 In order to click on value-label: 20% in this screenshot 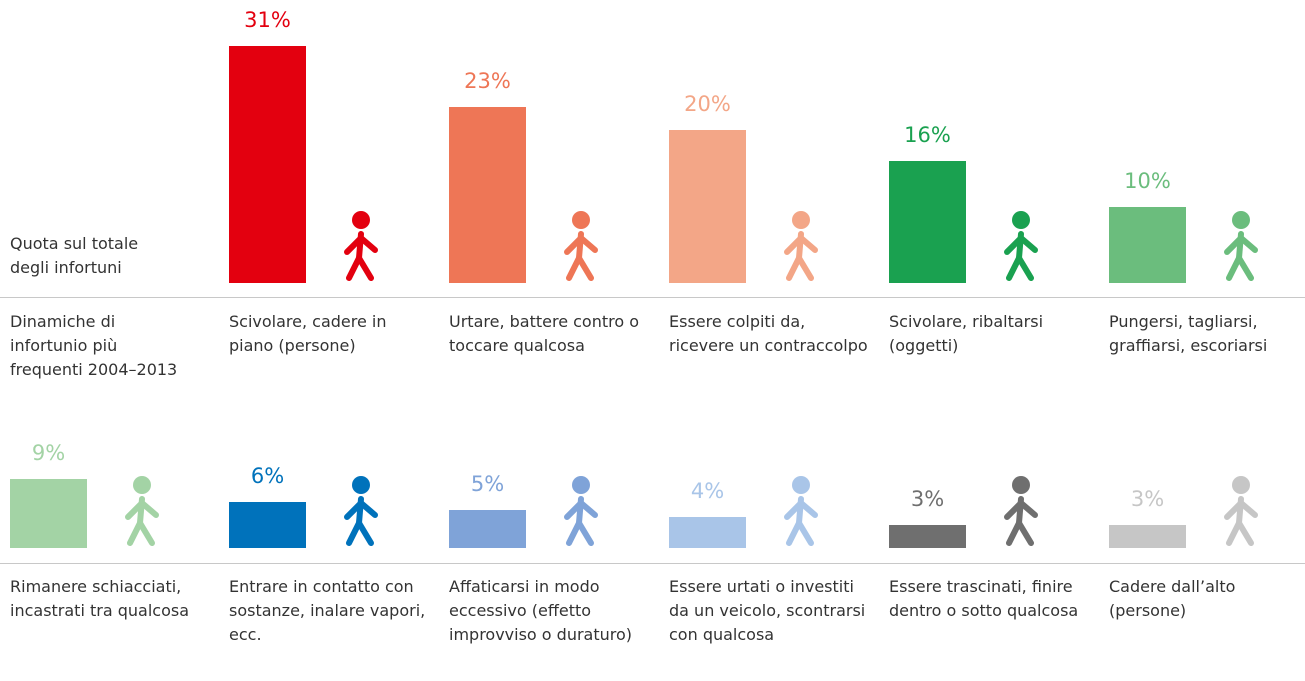, I will do `click(707, 104)`.